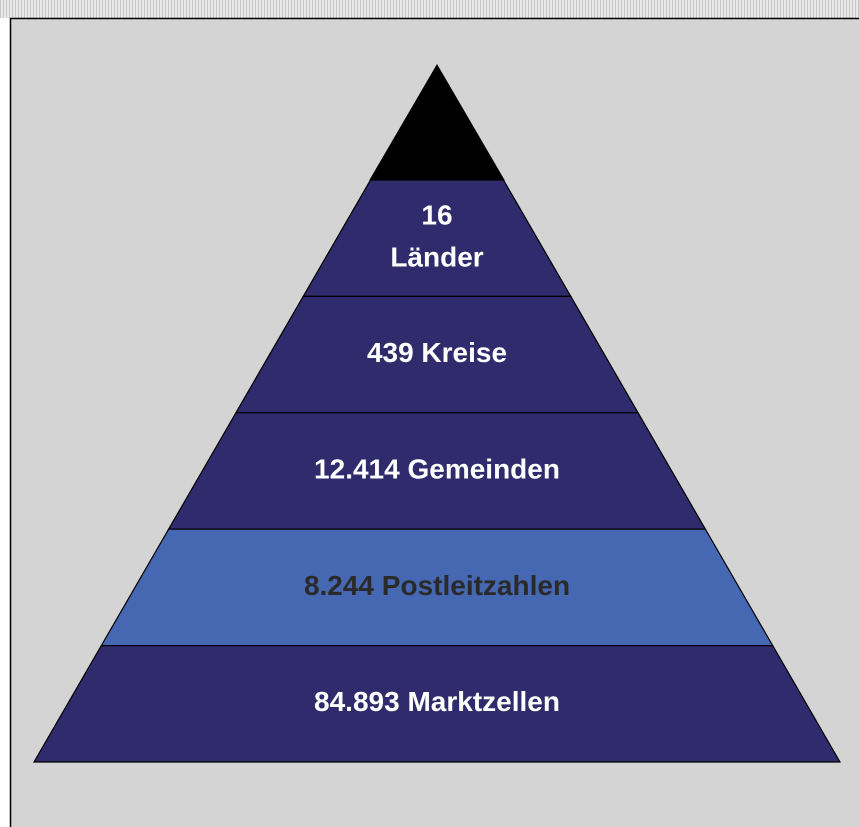  Describe the element at coordinates (437, 468) in the screenshot. I see `level-label: 12.414 Gemeinden` at that location.